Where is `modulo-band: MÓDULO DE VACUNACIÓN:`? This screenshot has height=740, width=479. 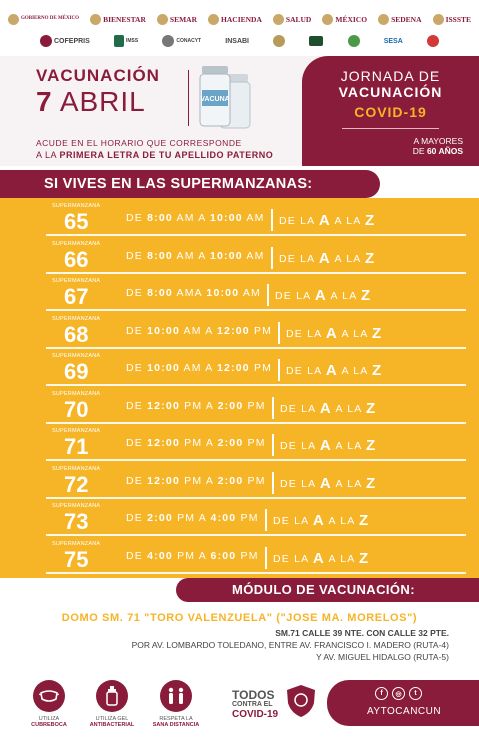 modulo-band: MÓDULO DE VACUNACIÓN: is located at coordinates (327, 590).